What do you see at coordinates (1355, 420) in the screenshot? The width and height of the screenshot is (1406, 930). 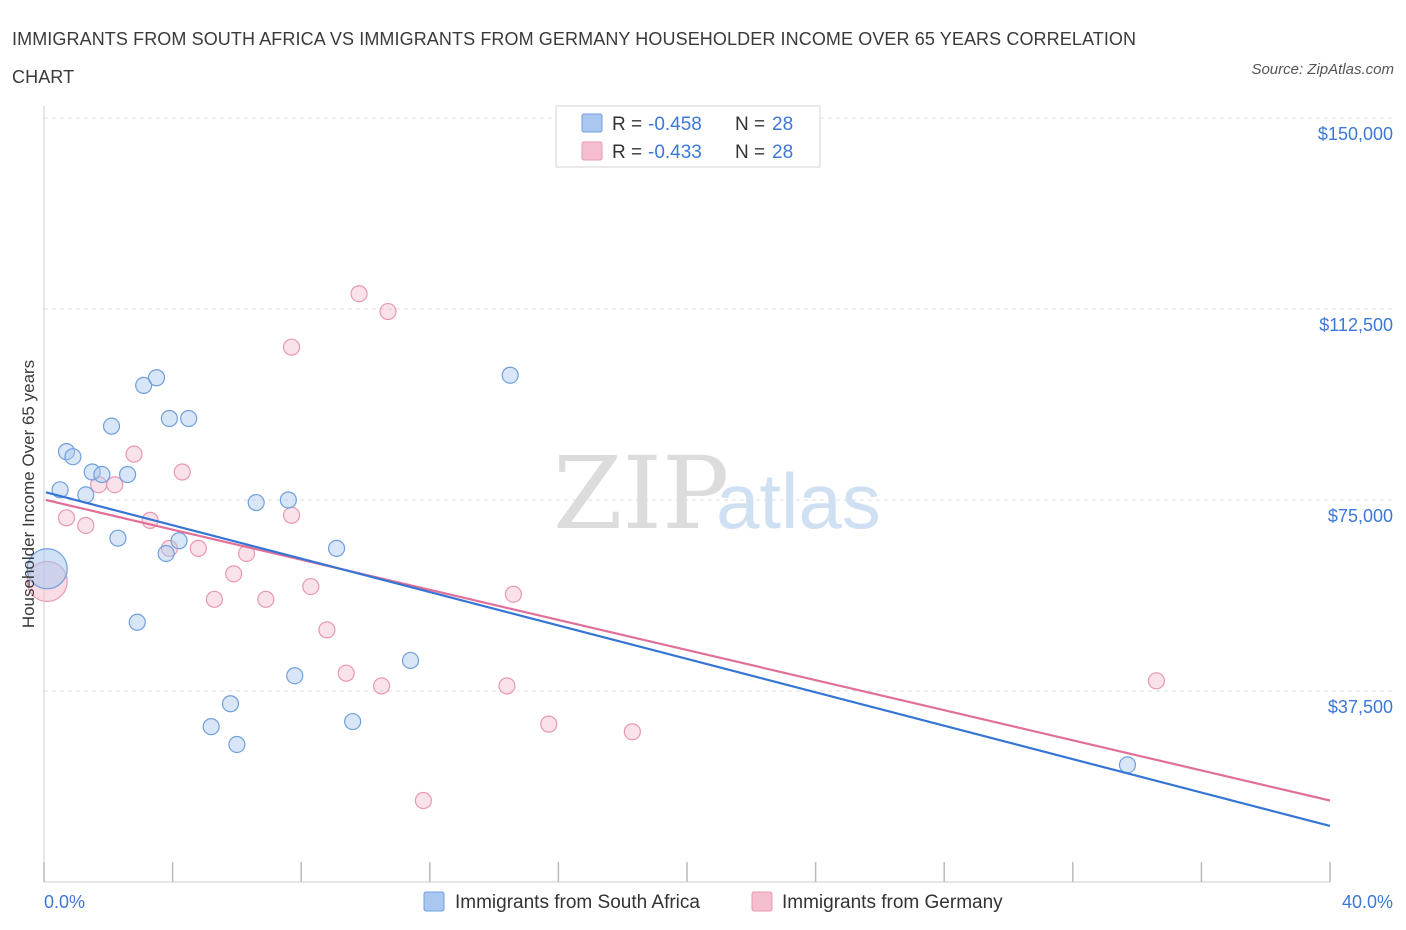 I see `y-tick-labels: $37,500 $75,000 $112,500 $150,000` at bounding box center [1355, 420].